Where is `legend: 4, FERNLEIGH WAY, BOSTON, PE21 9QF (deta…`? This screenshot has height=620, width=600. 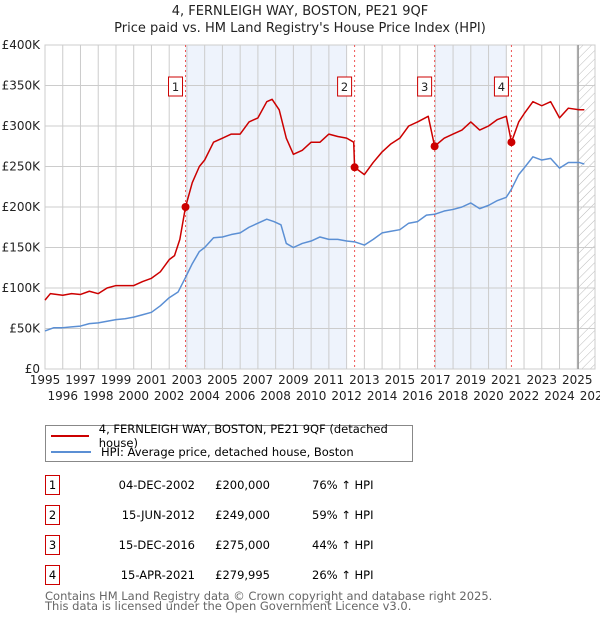
legend: 4, FERNLEIGH WAY, BOSTON, PE21 9QF (deta… is located at coordinates (229, 442).